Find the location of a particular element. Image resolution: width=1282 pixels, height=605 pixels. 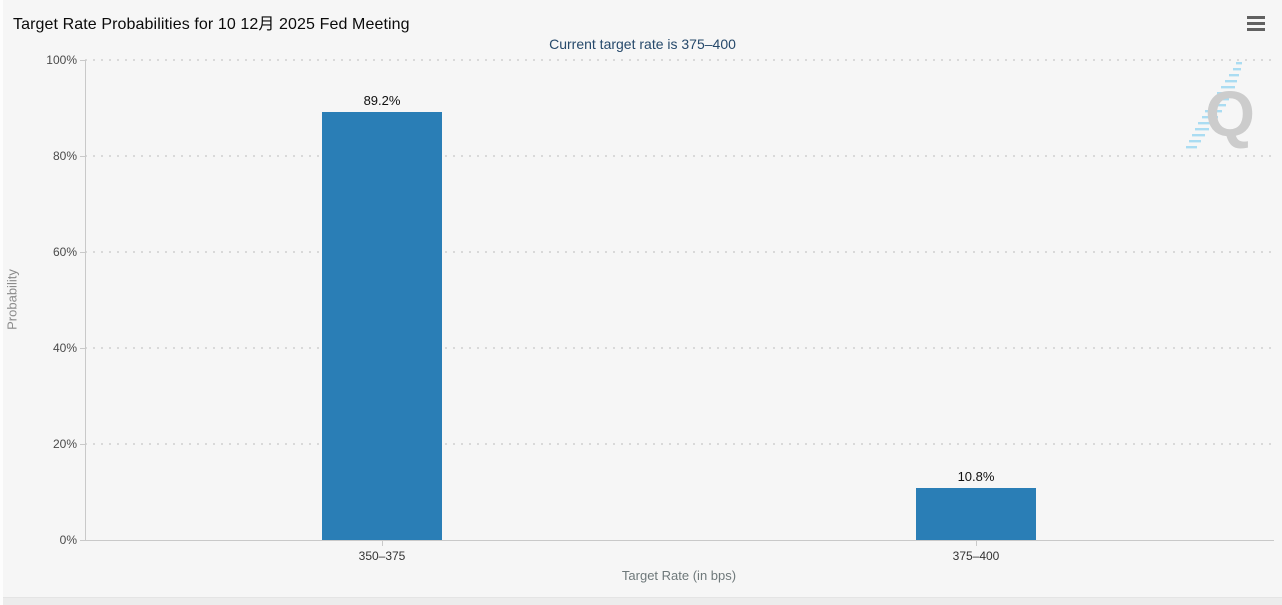

chart-context-menu-button is located at coordinates (1256, 23).